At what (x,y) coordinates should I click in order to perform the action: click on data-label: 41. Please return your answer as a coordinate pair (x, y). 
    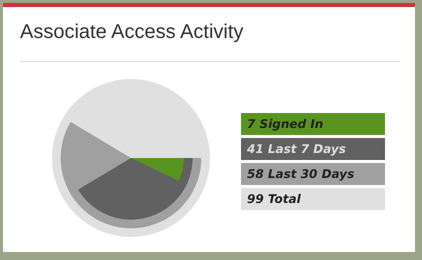
    Looking at the image, I should click on (255, 149).